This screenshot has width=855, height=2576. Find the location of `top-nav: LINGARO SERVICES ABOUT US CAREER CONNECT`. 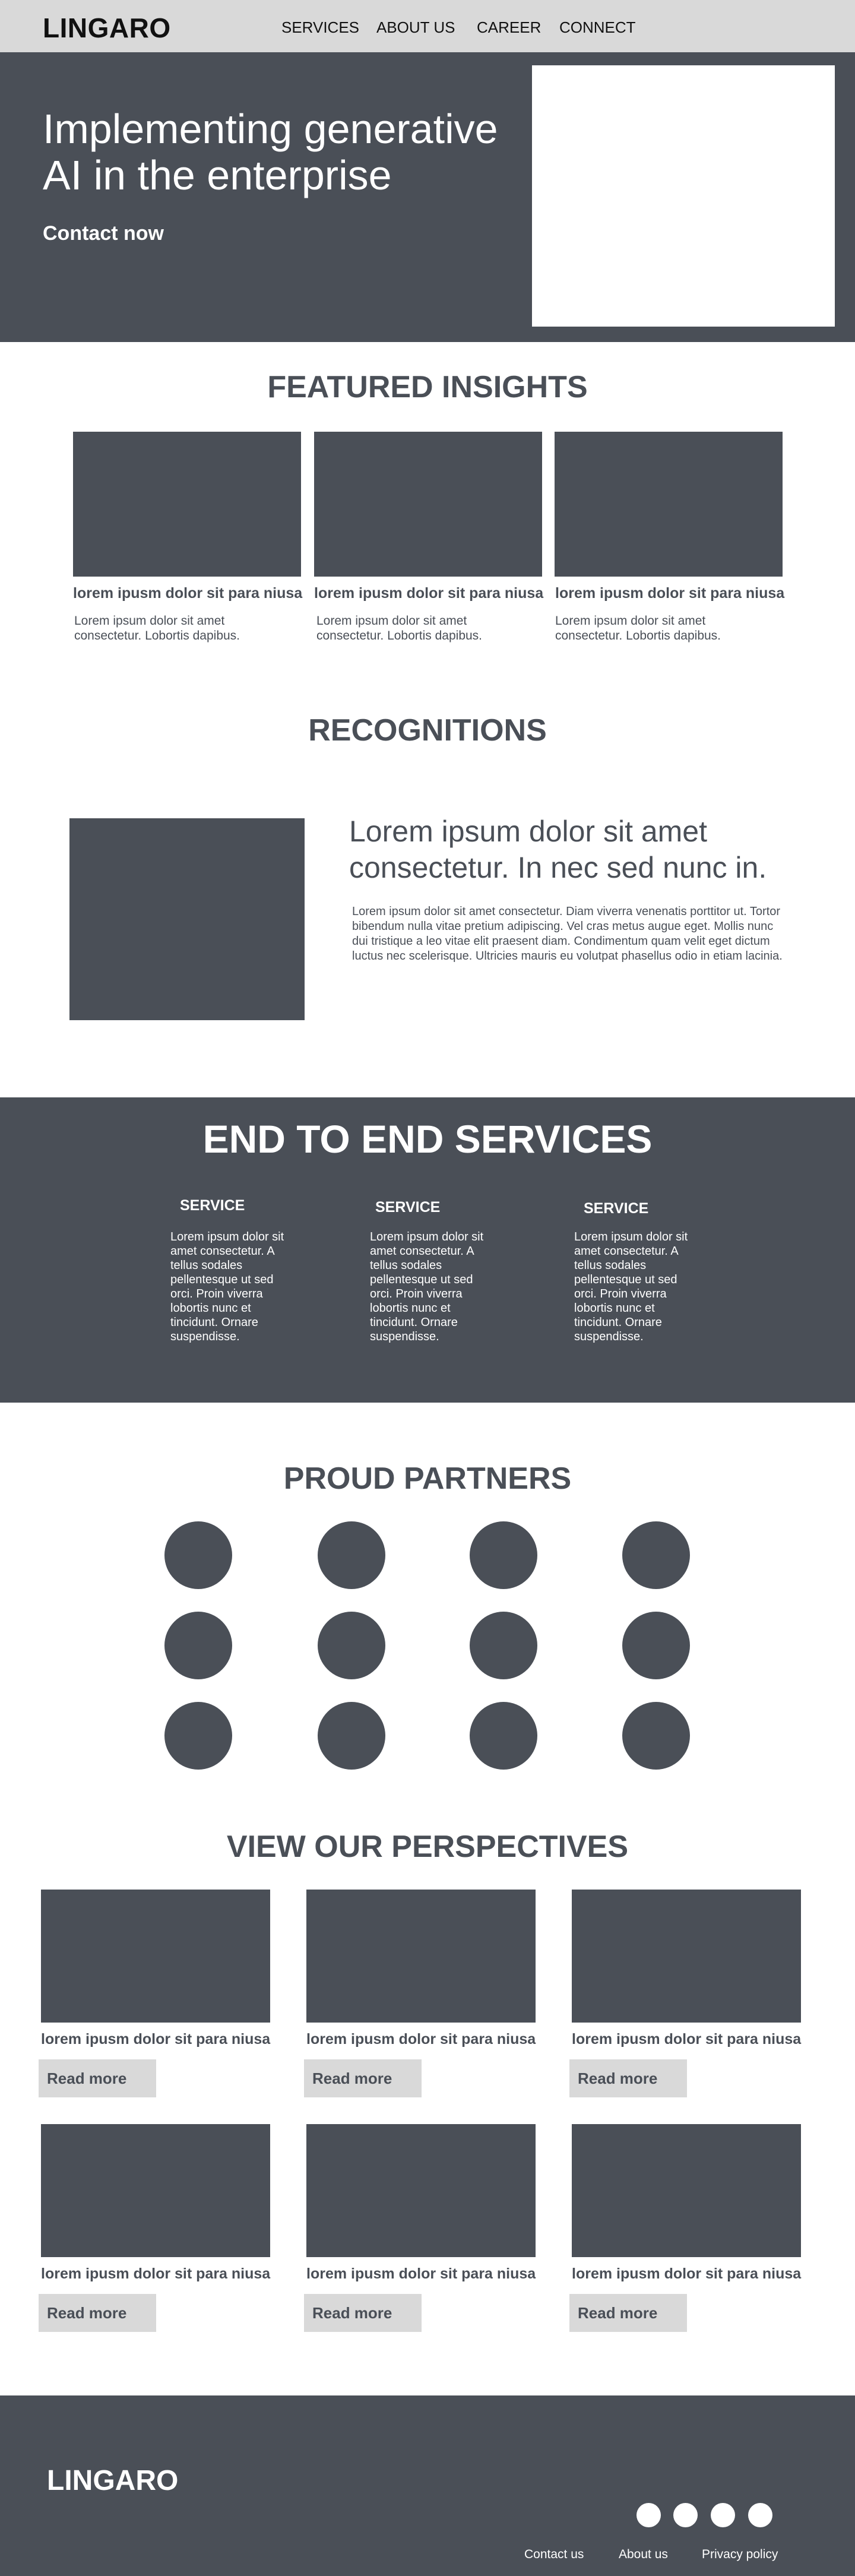

top-nav: LINGARO SERVICES ABOUT US CAREER CONNECT is located at coordinates (427, 26).